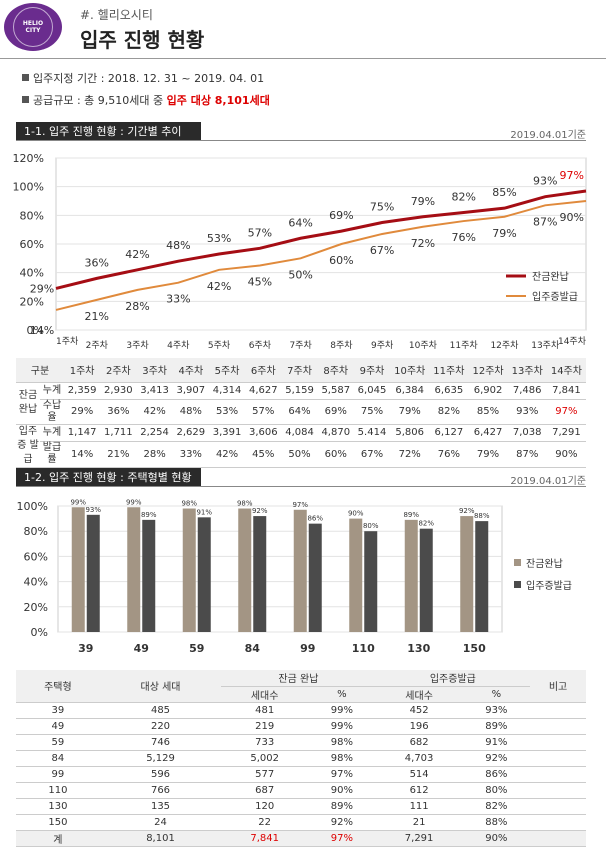 Image resolution: width=606 pixels, height=863 pixels. What do you see at coordinates (496, 710) in the screenshot?
I see `table2-cell: 93%` at bounding box center [496, 710].